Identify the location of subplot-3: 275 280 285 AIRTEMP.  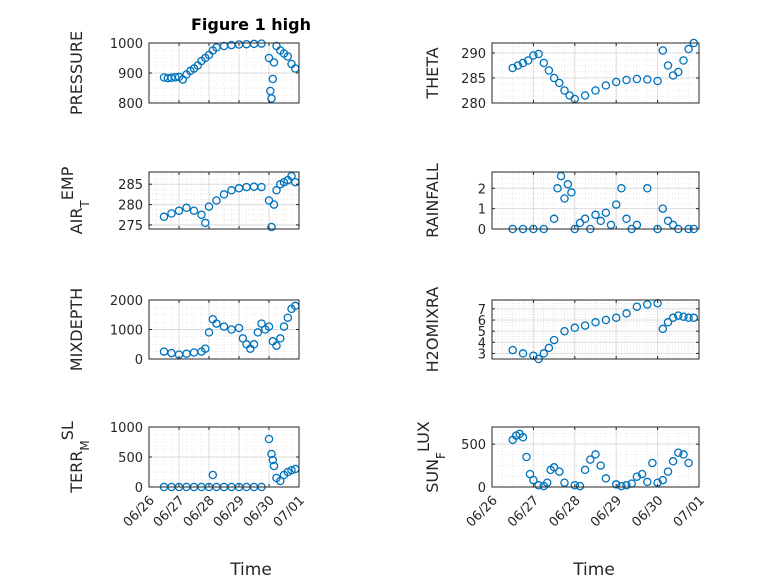
(179, 200).